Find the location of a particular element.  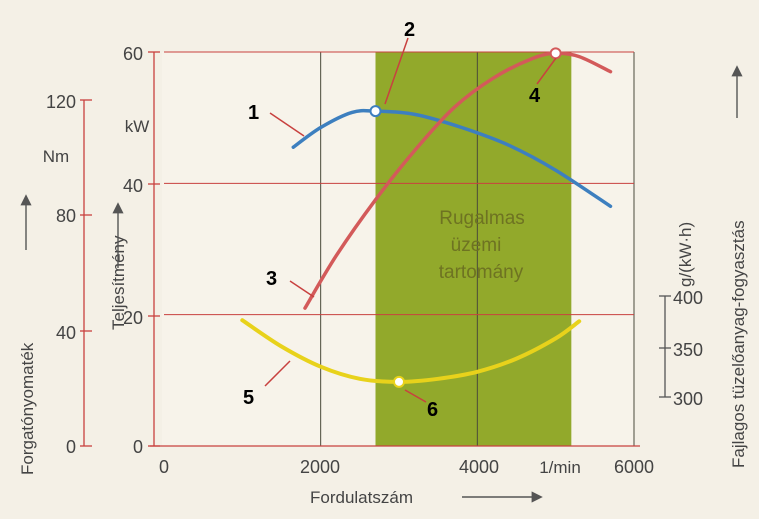

band-label-line-2: üzemi is located at coordinates (476, 245).